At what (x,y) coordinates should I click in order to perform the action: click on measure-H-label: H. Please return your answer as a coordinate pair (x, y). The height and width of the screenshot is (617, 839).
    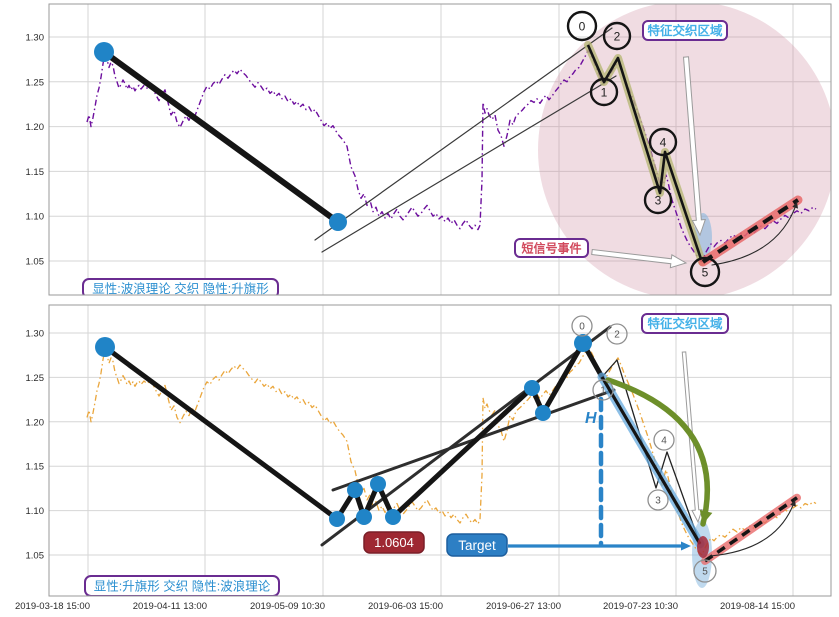
    Looking at the image, I should click on (591, 418).